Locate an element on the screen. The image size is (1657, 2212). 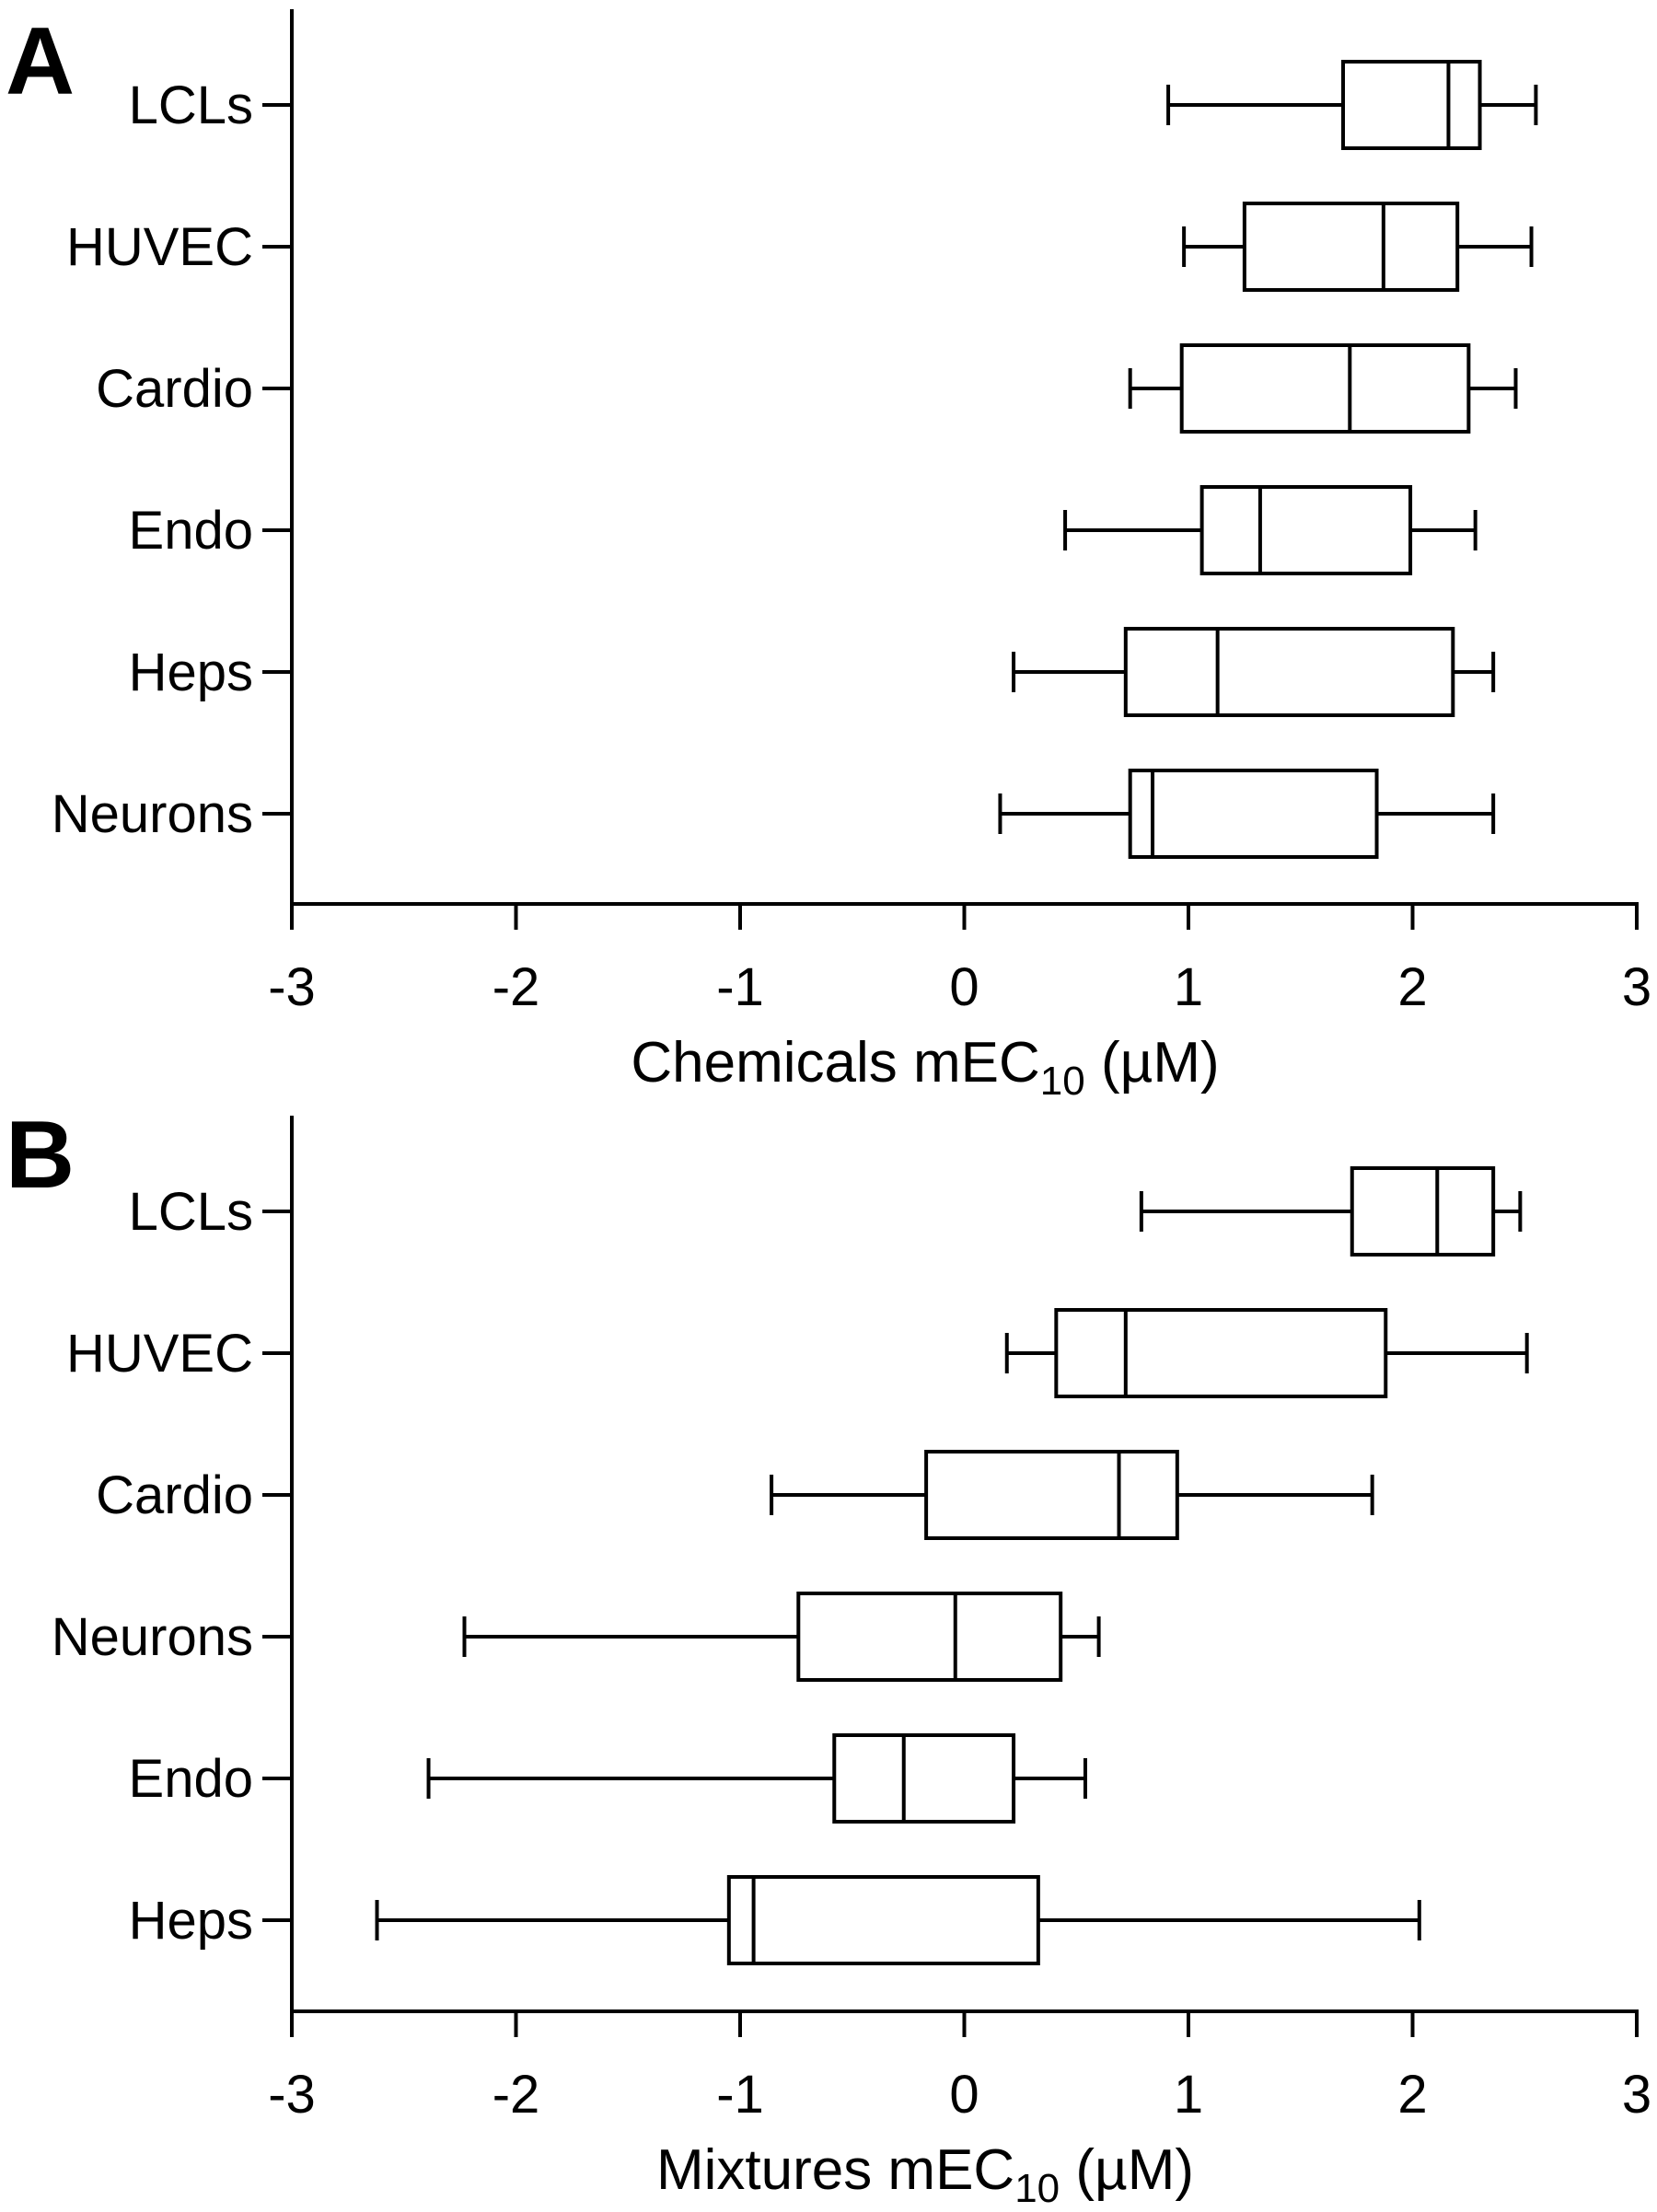
panel-b-x-tick-label: 1 is located at coordinates (1188, 2095).